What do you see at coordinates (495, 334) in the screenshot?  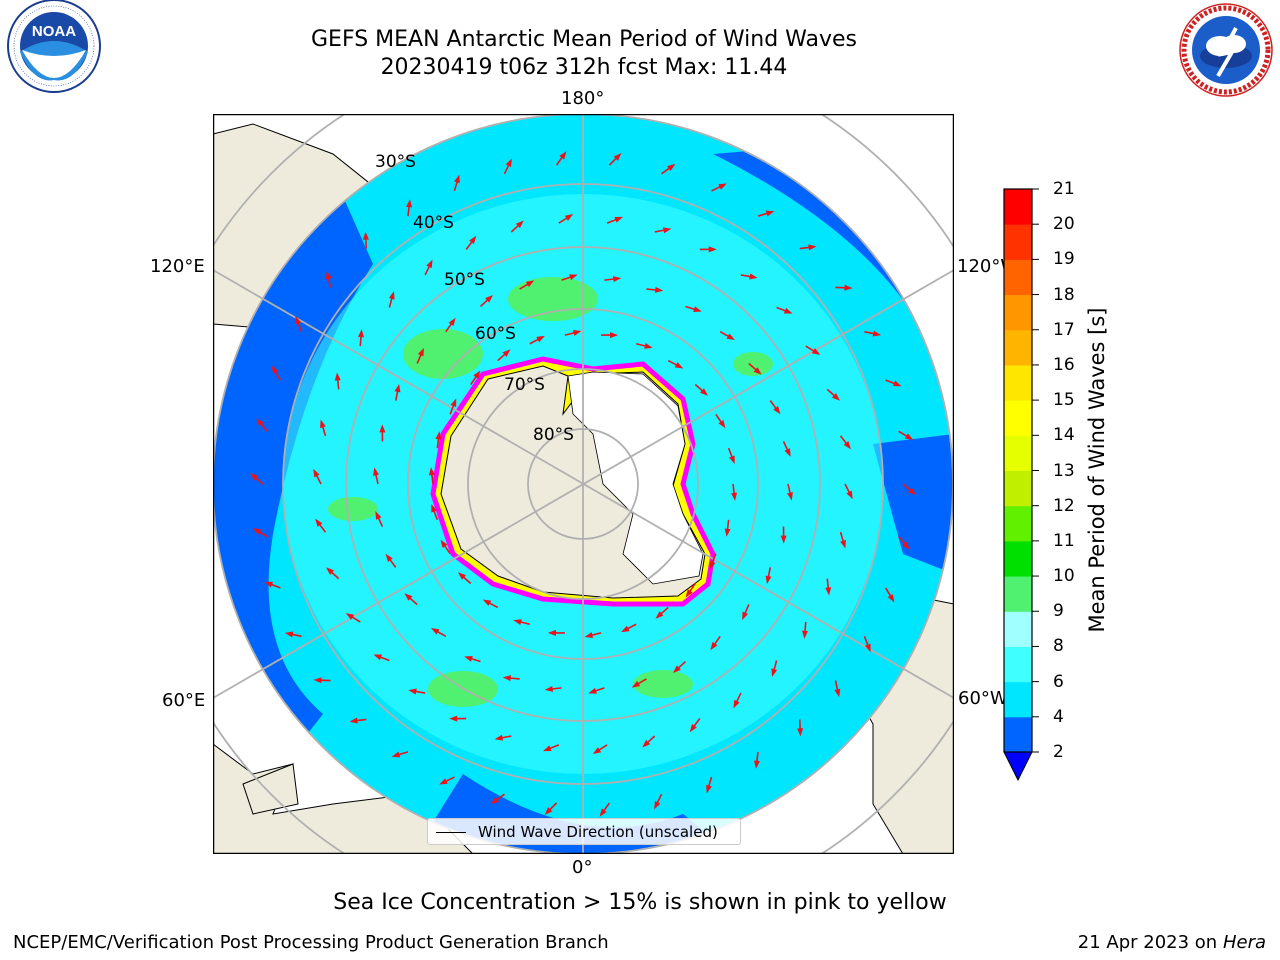 I see `lat-label-60s: 60°S` at bounding box center [495, 334].